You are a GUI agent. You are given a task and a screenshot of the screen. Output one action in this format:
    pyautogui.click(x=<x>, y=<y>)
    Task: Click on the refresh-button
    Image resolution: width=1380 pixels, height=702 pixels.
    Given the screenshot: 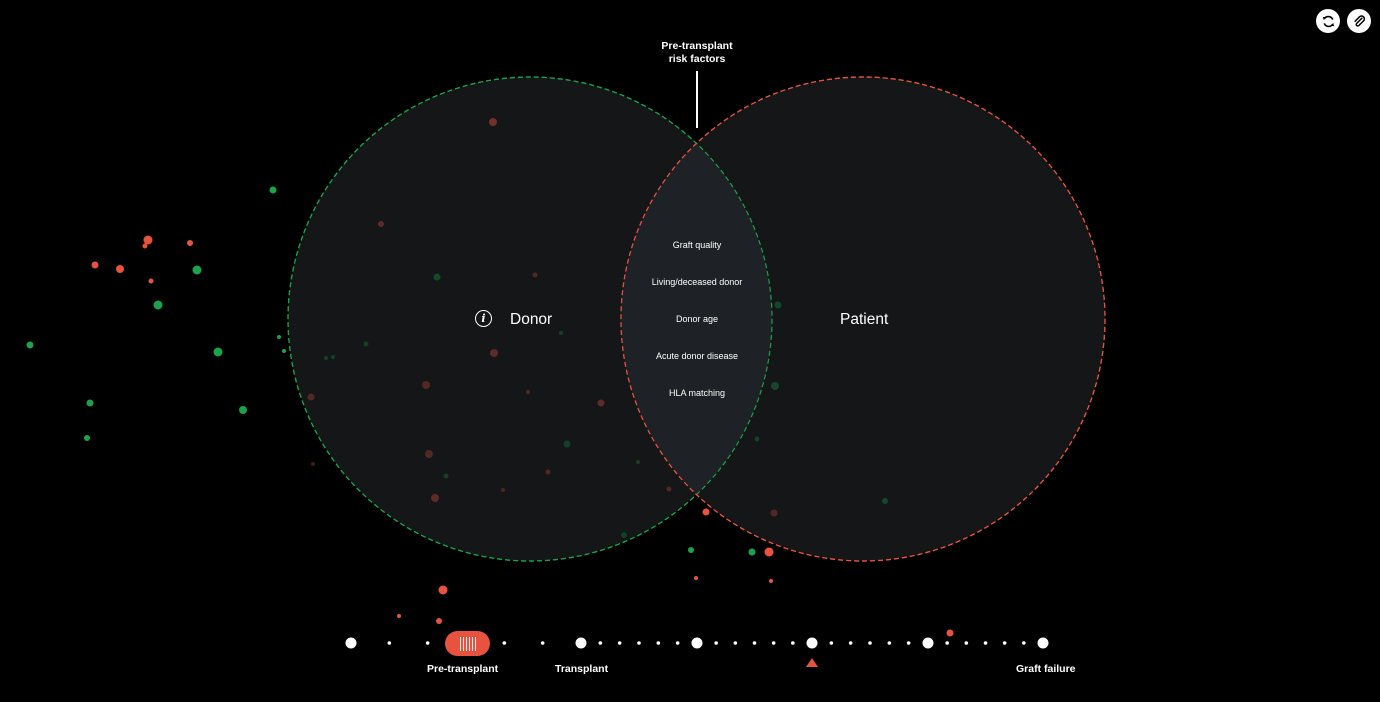 What is the action you would take?
    pyautogui.click(x=1328, y=21)
    